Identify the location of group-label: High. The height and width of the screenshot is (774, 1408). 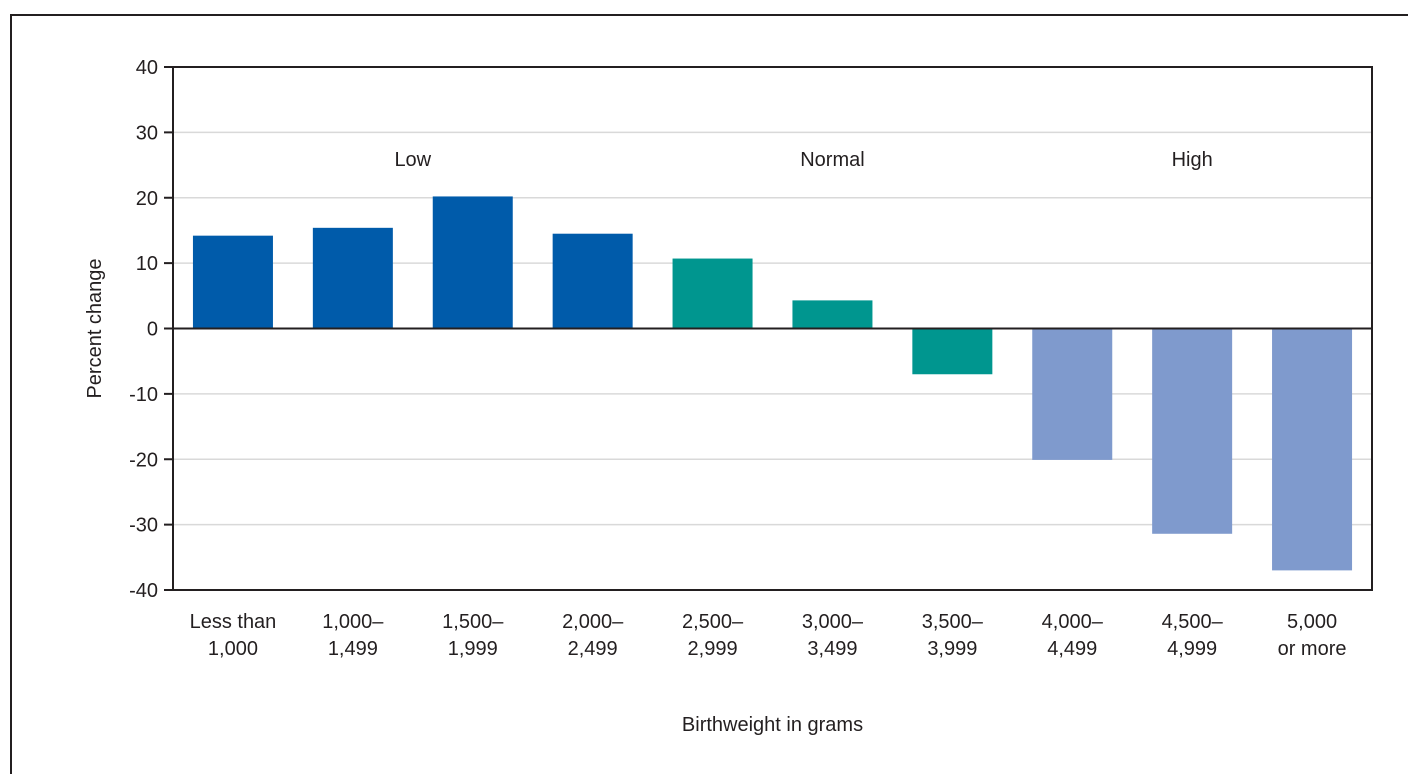
(1192, 160).